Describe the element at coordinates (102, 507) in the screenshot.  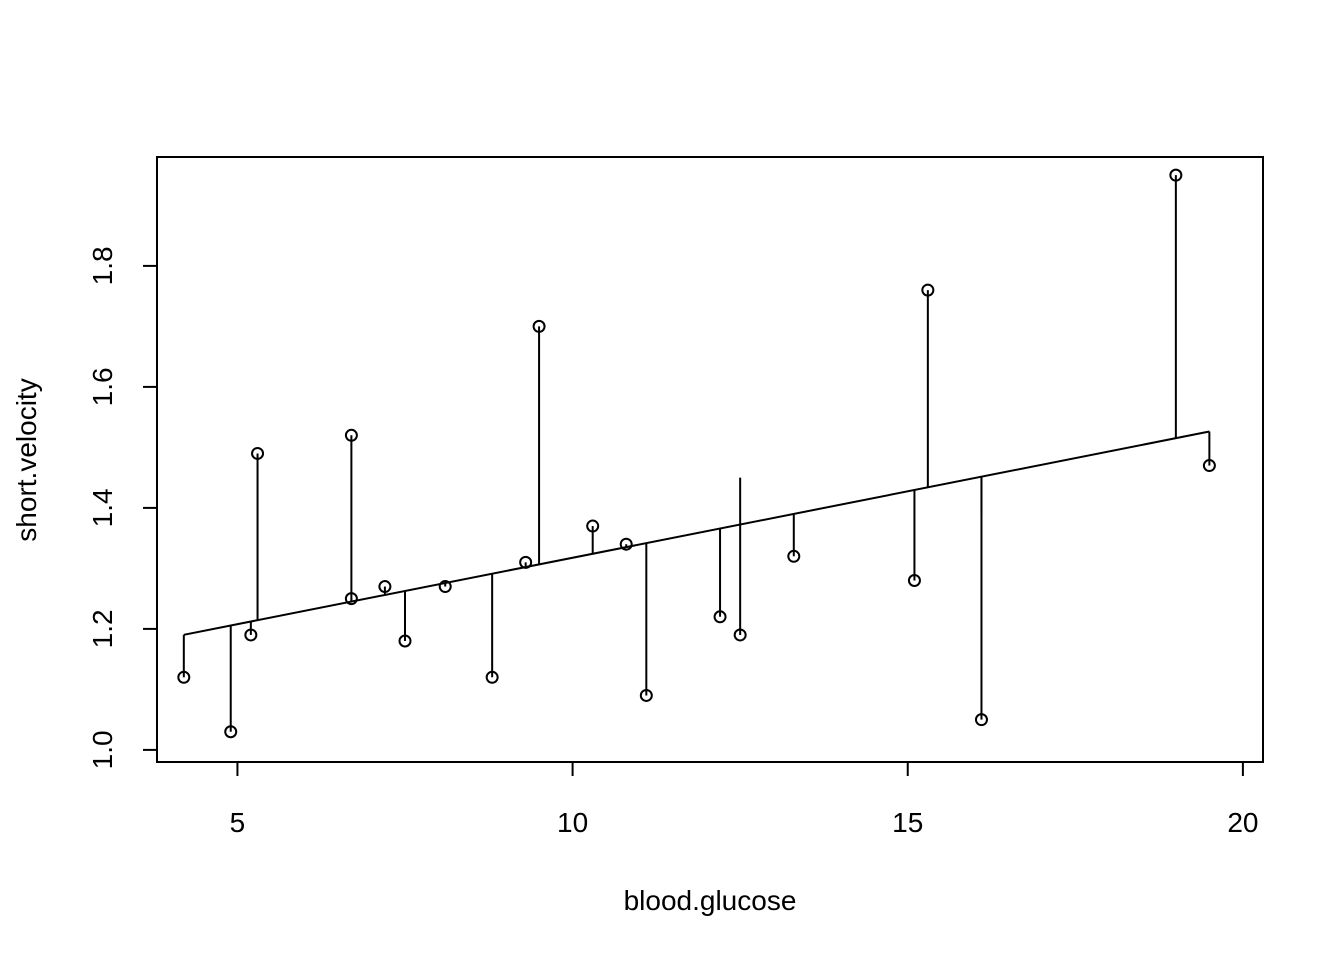
I see `y-tick-label: 1.4` at that location.